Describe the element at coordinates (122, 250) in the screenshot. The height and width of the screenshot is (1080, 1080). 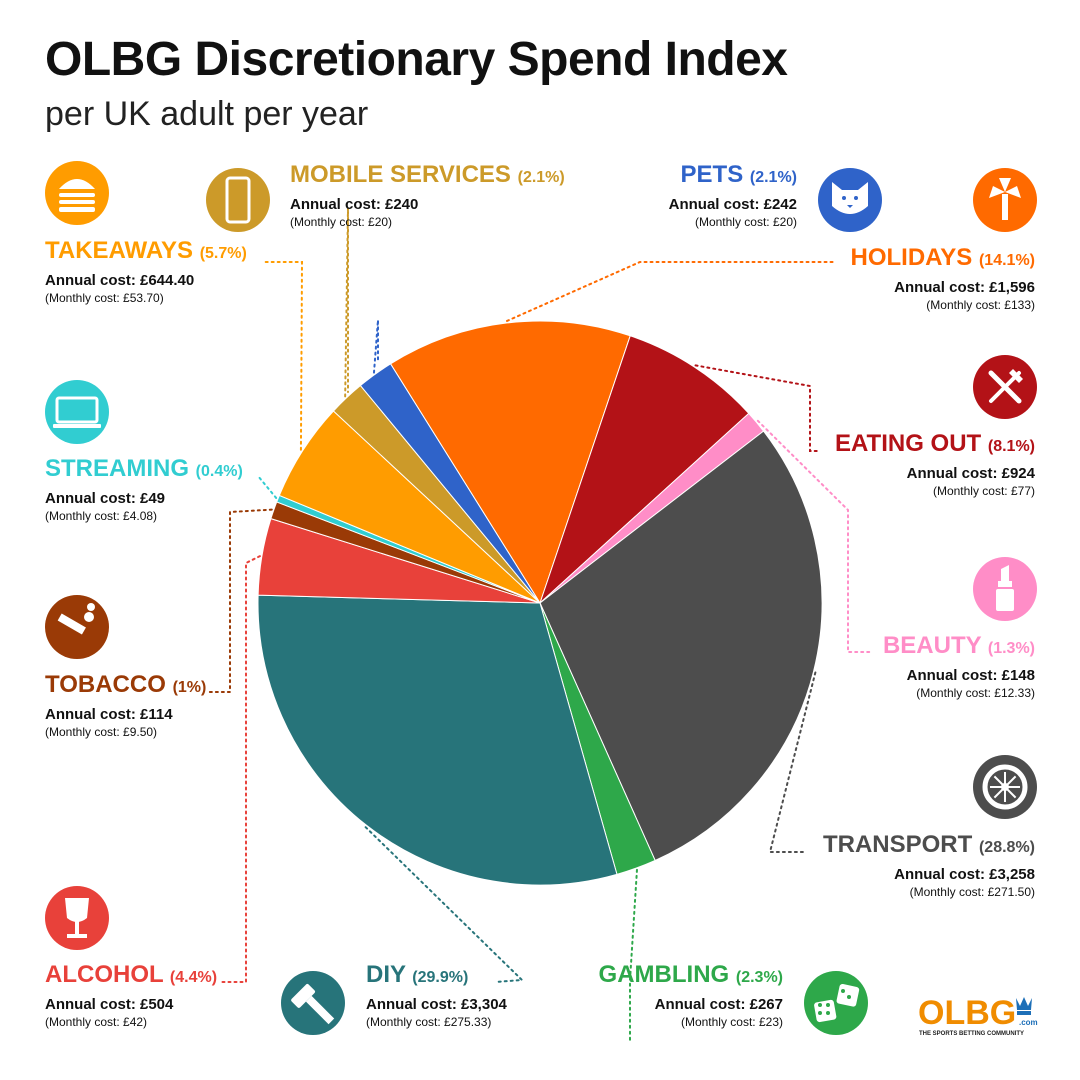
I see `category-name: TAKEAWAYS` at that location.